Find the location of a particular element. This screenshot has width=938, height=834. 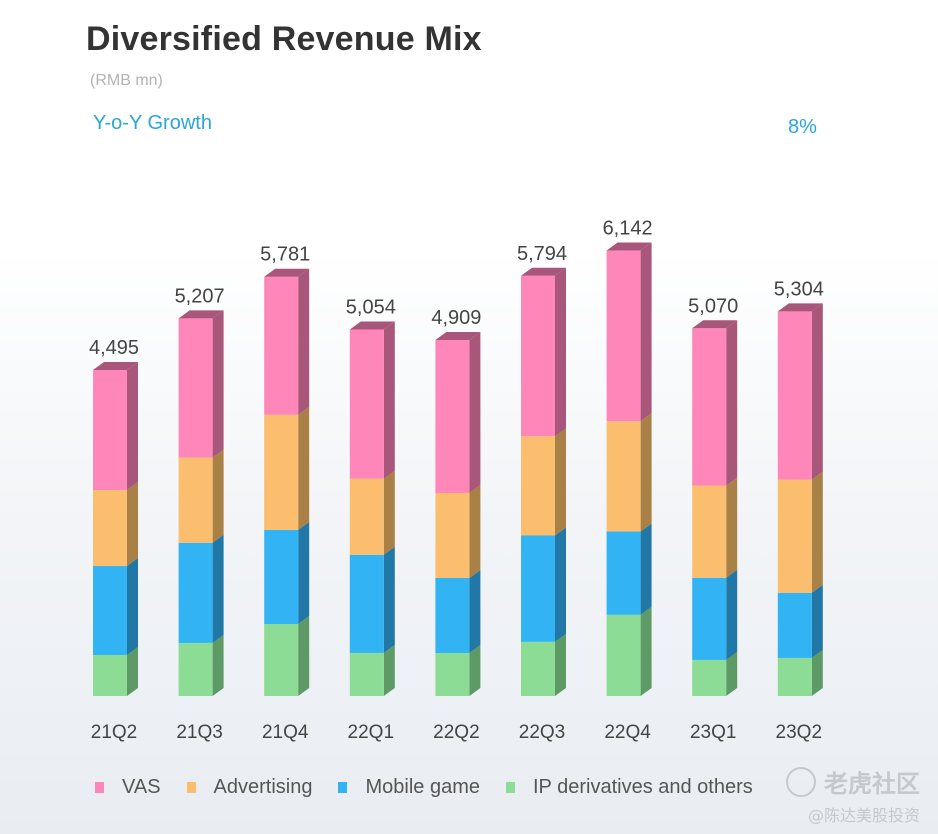

legend-swatch-advertising is located at coordinates (191, 787).